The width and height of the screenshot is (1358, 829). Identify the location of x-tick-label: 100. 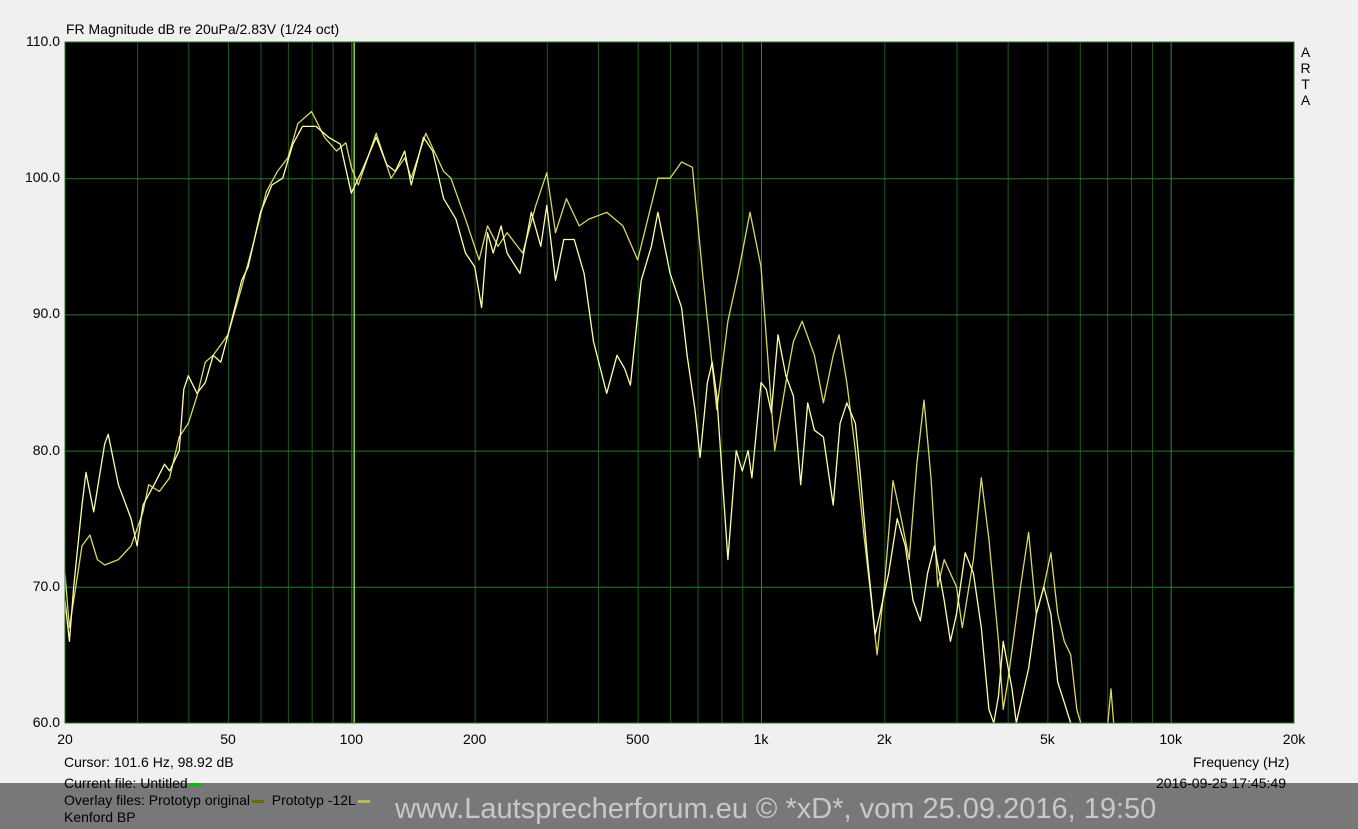
(351, 739).